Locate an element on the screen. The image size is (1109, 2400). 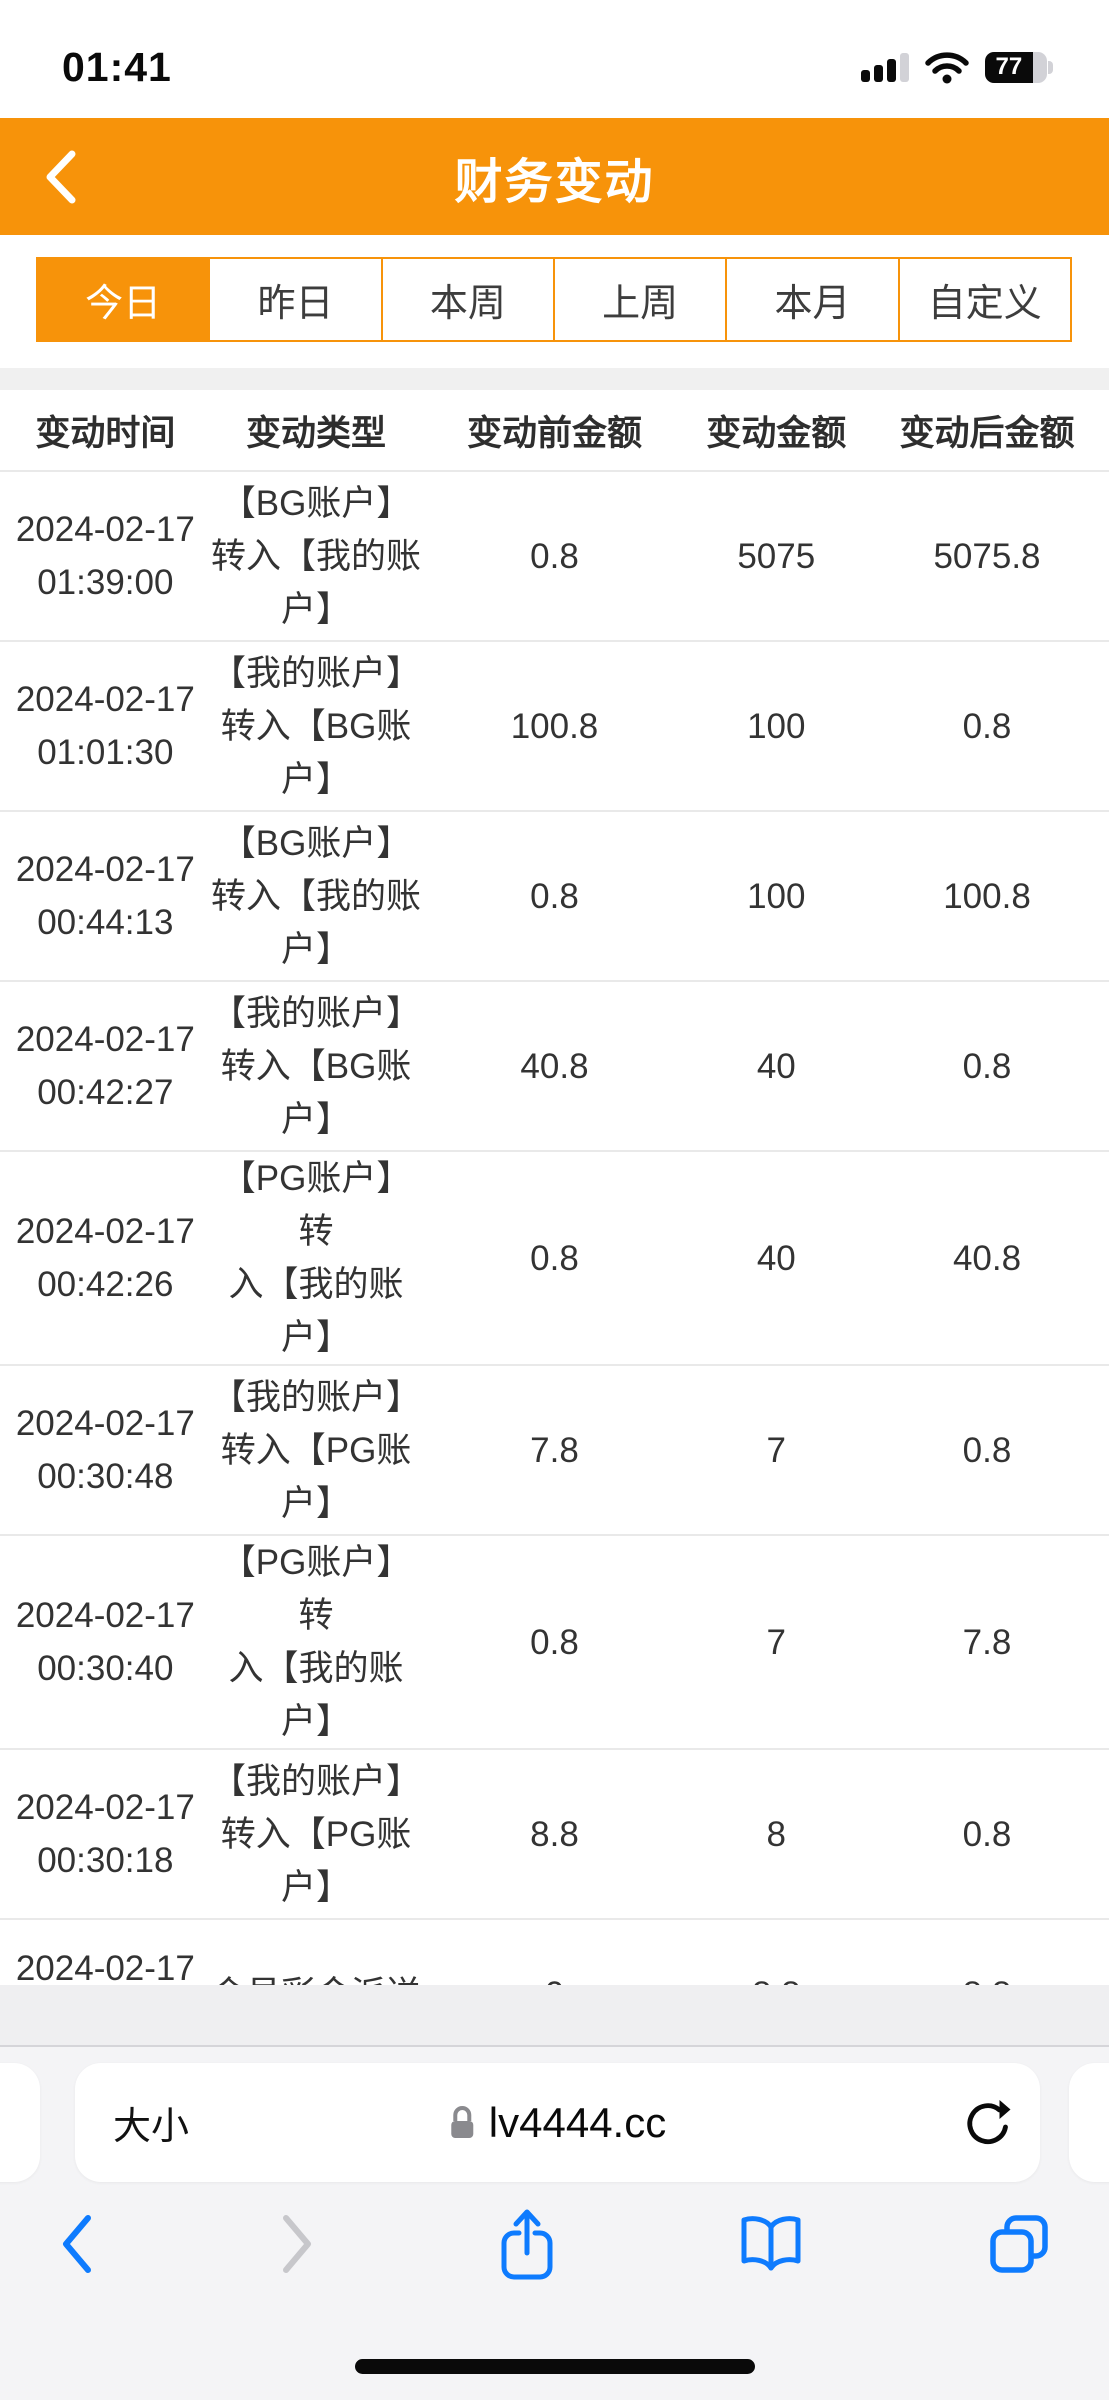
cell-change: 5075 is located at coordinates (776, 556).